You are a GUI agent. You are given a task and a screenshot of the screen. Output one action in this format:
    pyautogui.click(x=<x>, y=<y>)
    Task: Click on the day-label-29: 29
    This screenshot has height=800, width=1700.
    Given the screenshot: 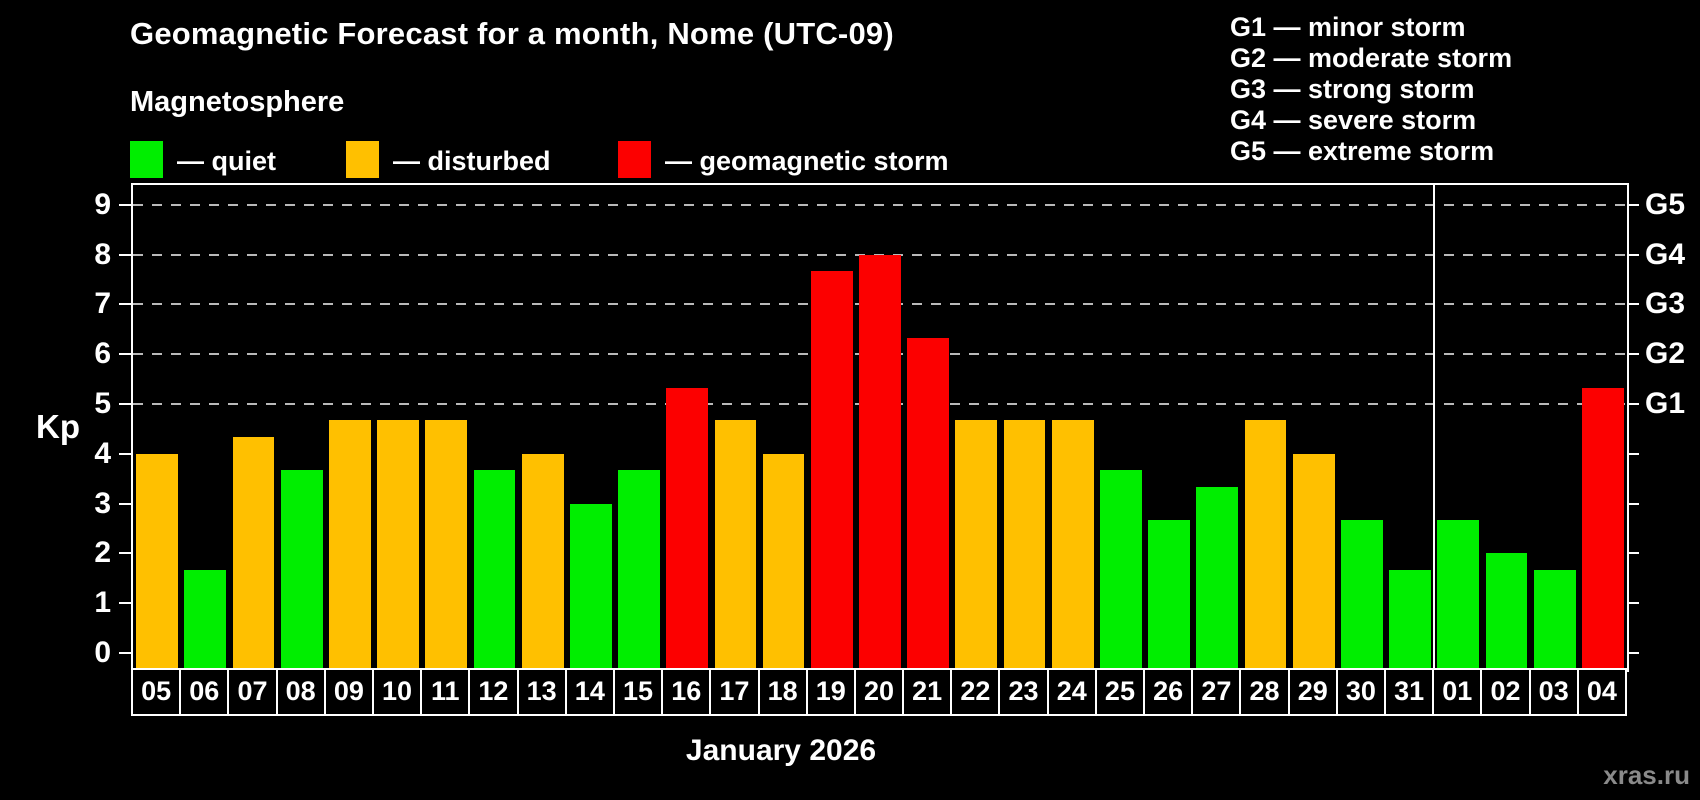 What is the action you would take?
    pyautogui.click(x=1312, y=692)
    